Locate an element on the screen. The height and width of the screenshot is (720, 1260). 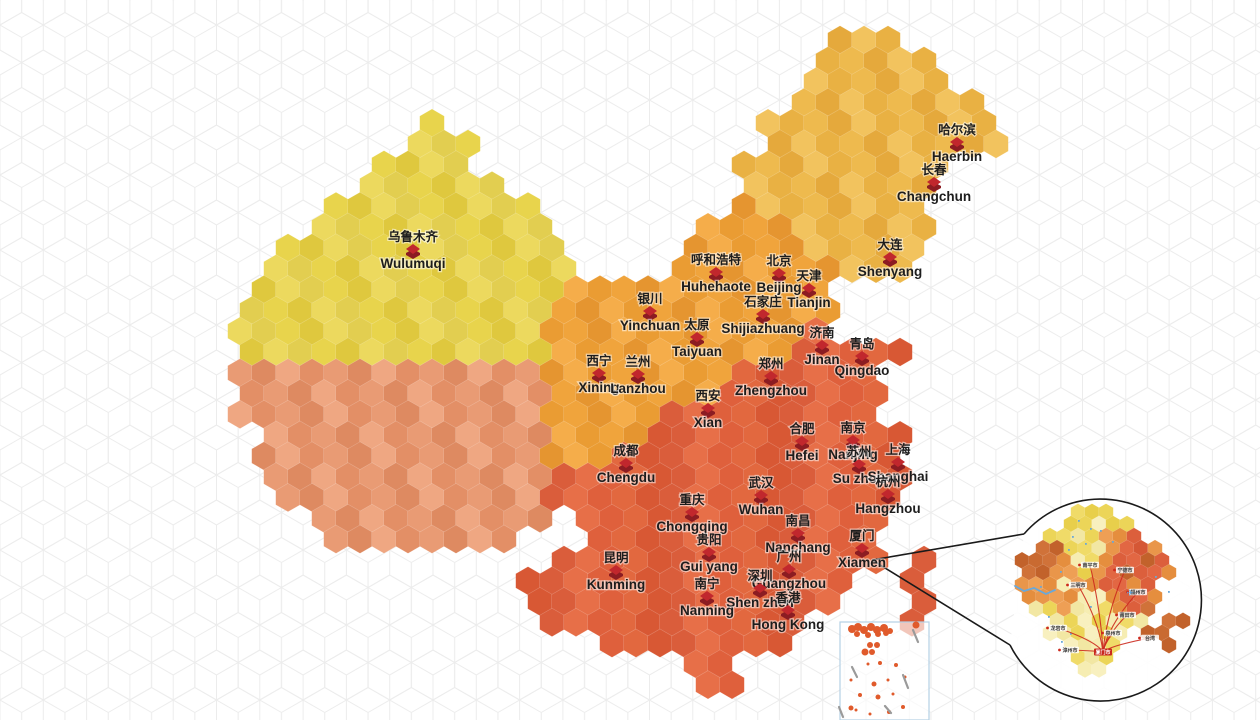
city-name-cn: 西安 is located at coordinates (707, 395).